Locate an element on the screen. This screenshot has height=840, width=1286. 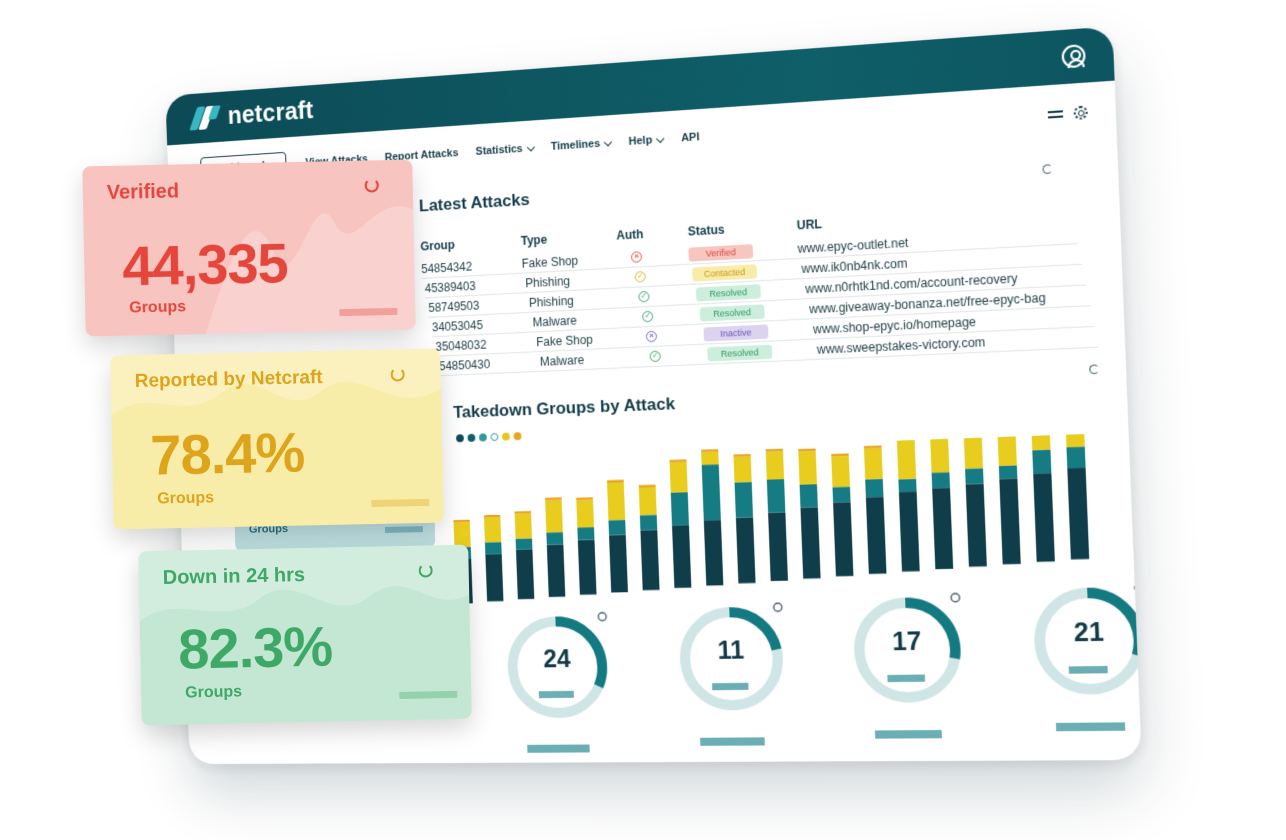
nav-item-statistics: Statistics is located at coordinates (504, 150).